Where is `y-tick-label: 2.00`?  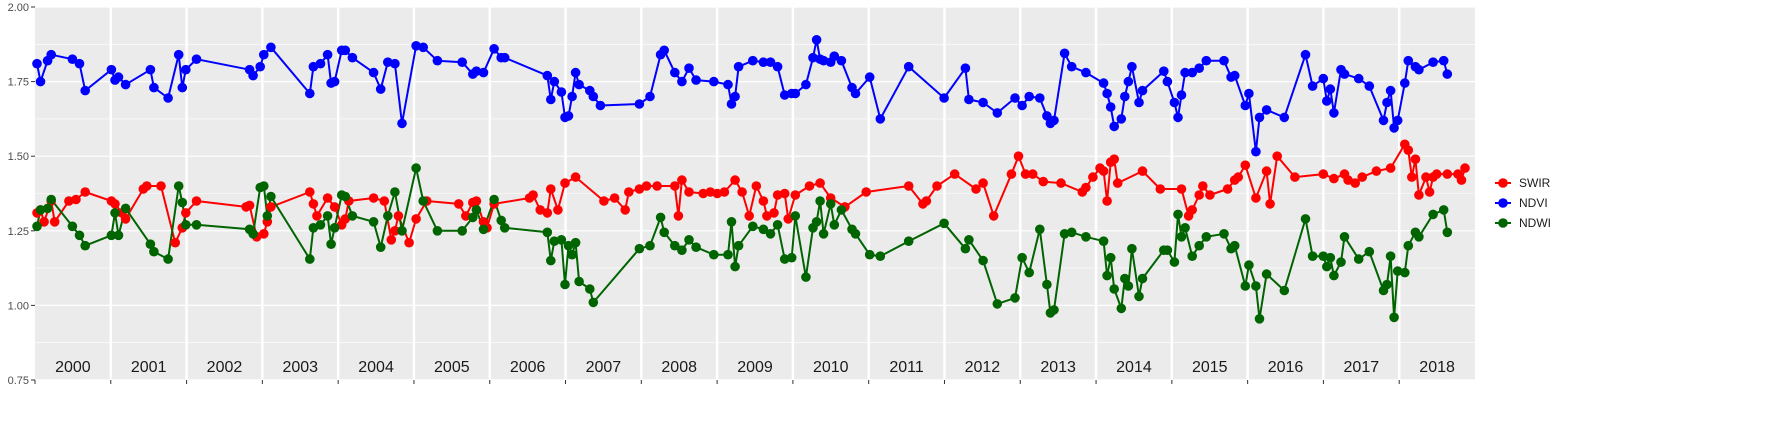
y-tick-label: 2.00 is located at coordinates (18, 8).